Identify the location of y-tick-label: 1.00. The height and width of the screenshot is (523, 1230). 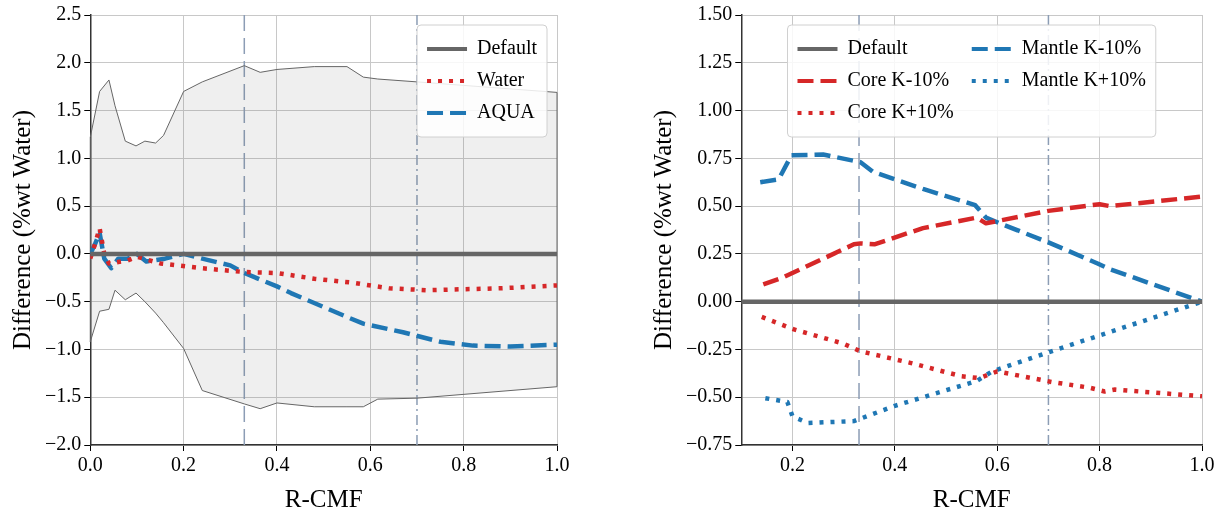
(715, 108).